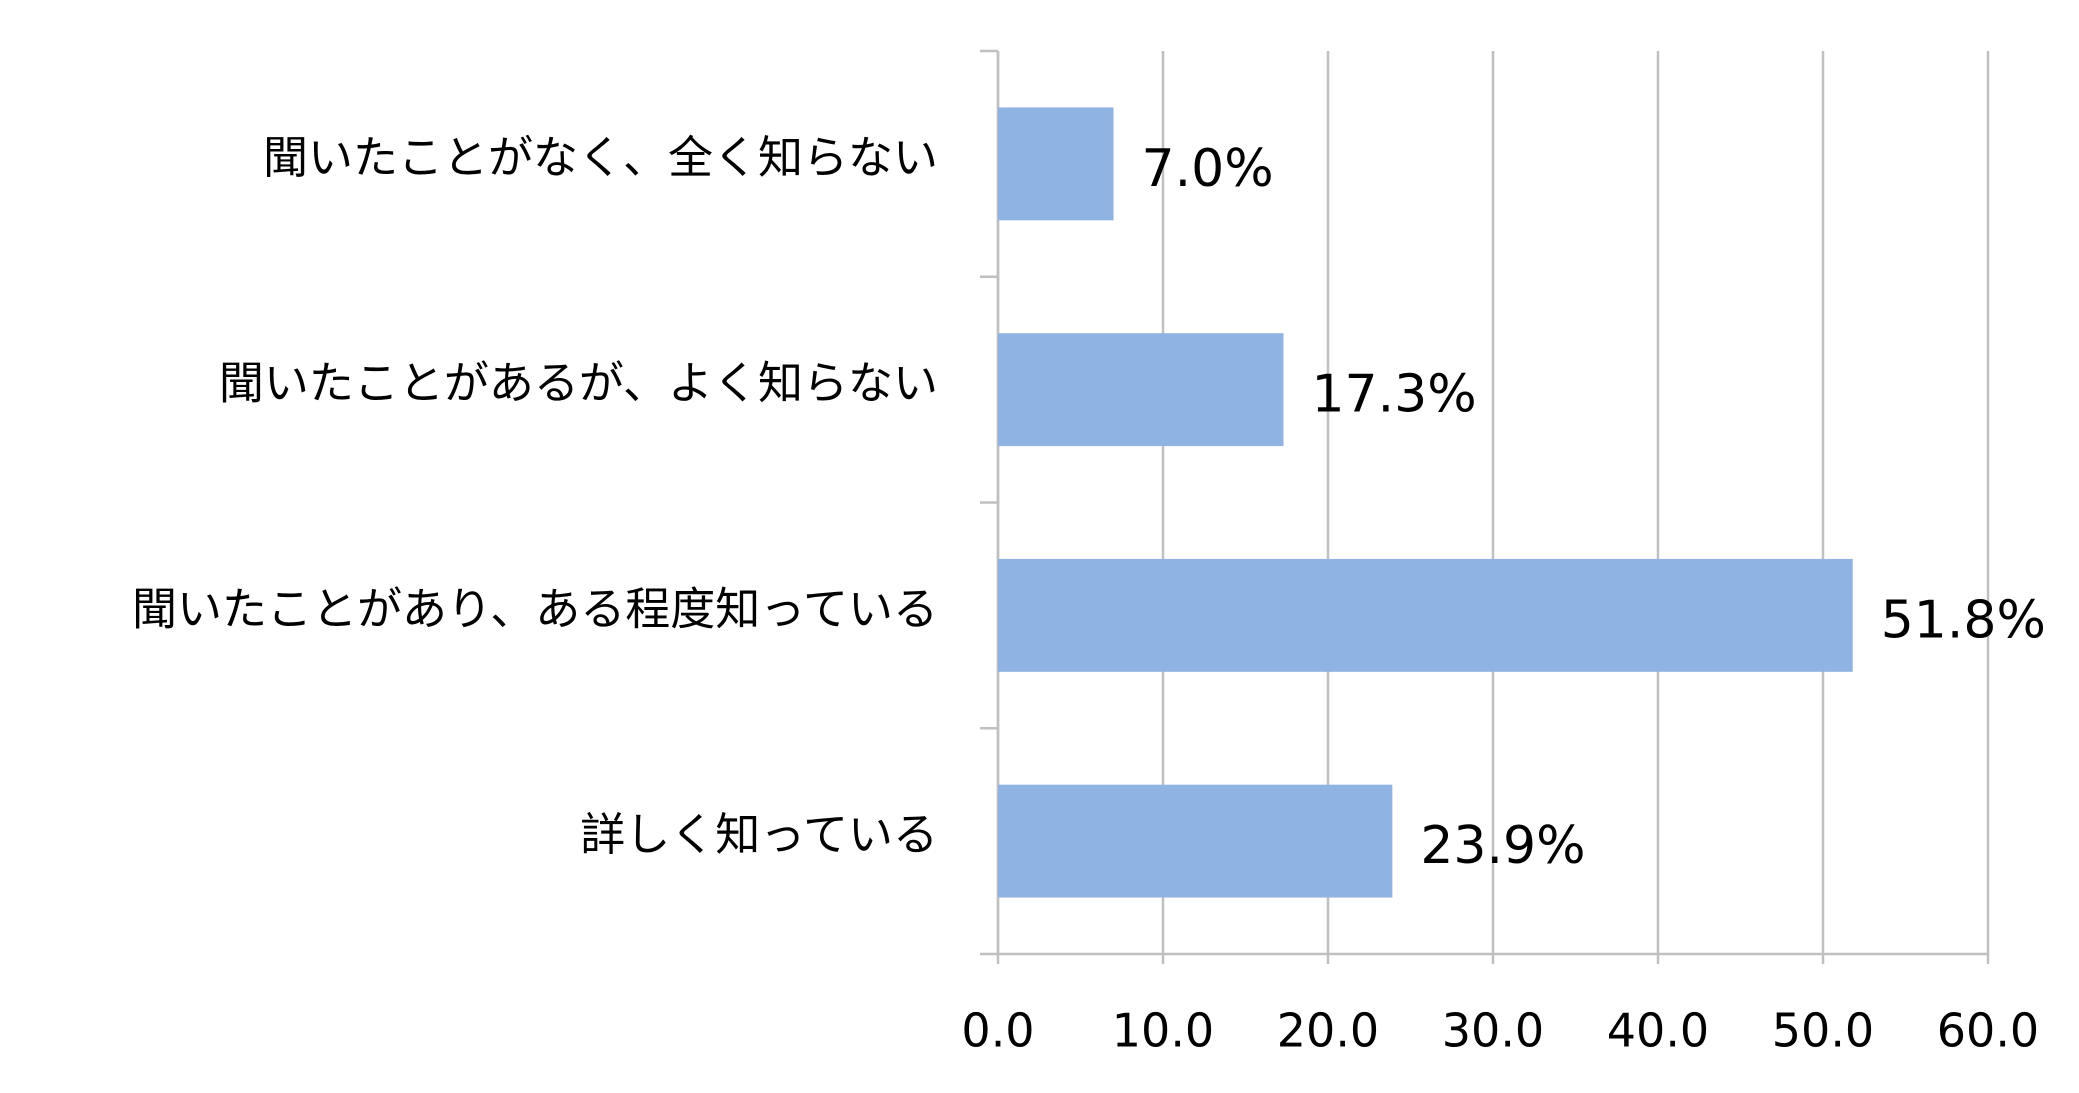  What do you see at coordinates (1963, 620) in the screenshot?
I see `value-label: 51.8%` at bounding box center [1963, 620].